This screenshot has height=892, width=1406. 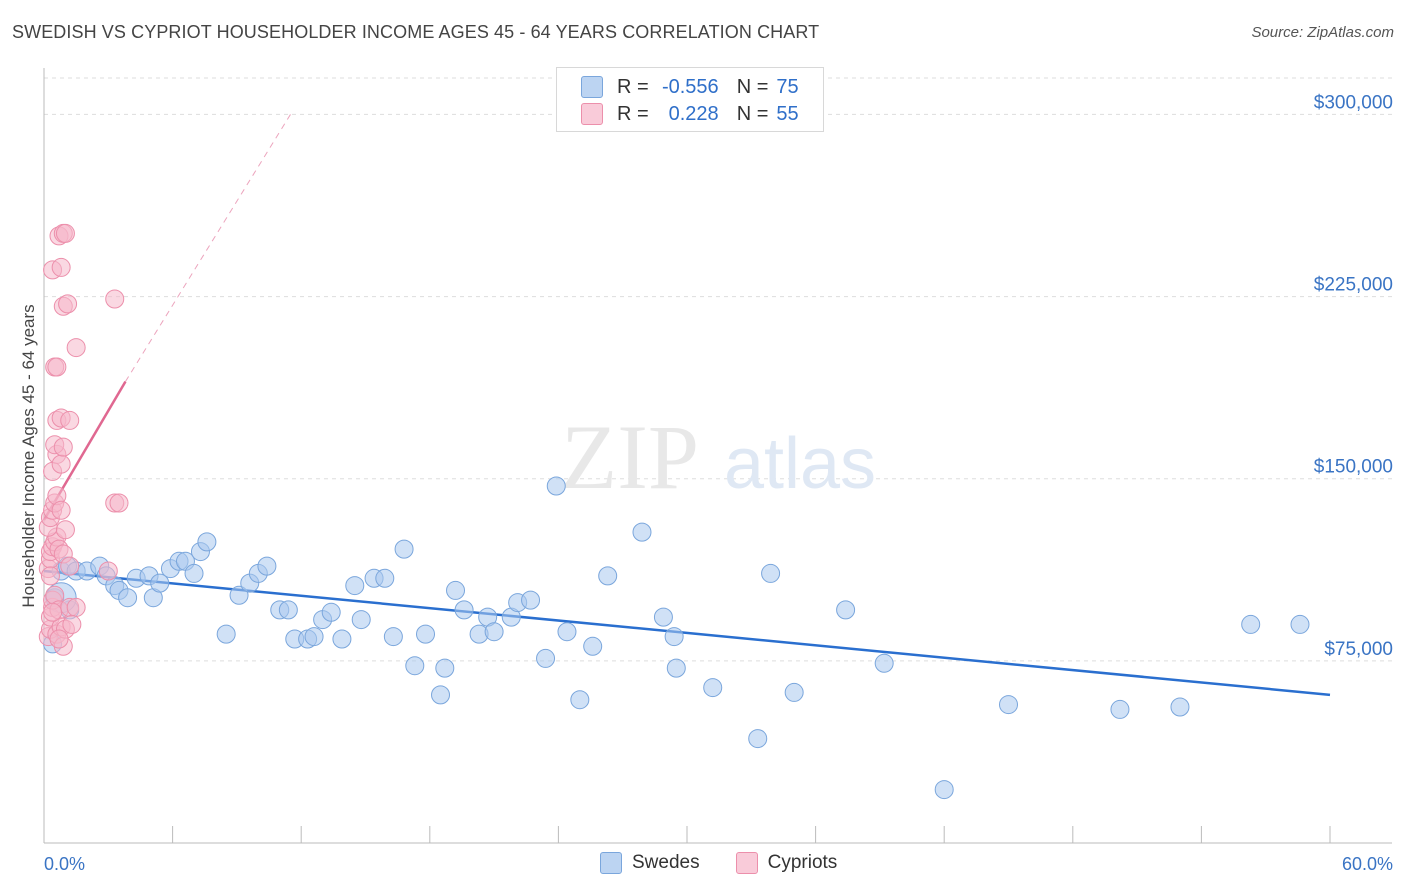 What do you see at coordinates (787, 113) in the screenshot?
I see `legend-n-value: 55` at bounding box center [787, 113].